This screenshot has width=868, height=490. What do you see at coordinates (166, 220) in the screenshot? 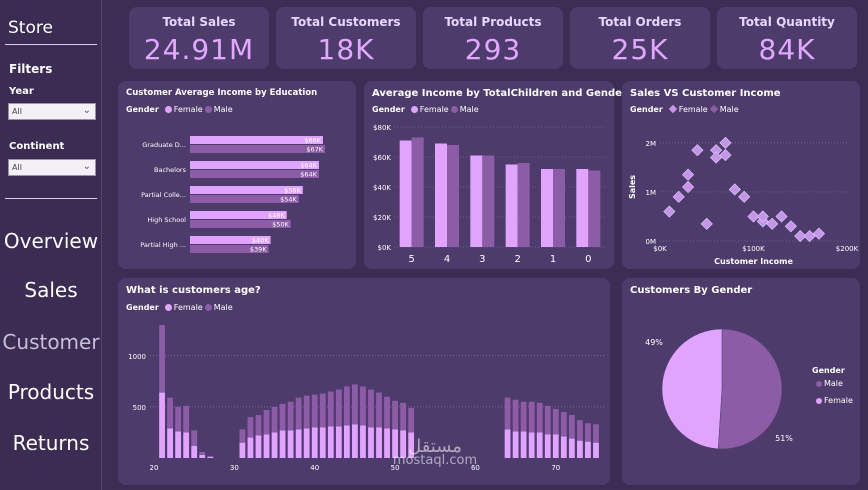
I see `category-label: High School` at bounding box center [166, 220].